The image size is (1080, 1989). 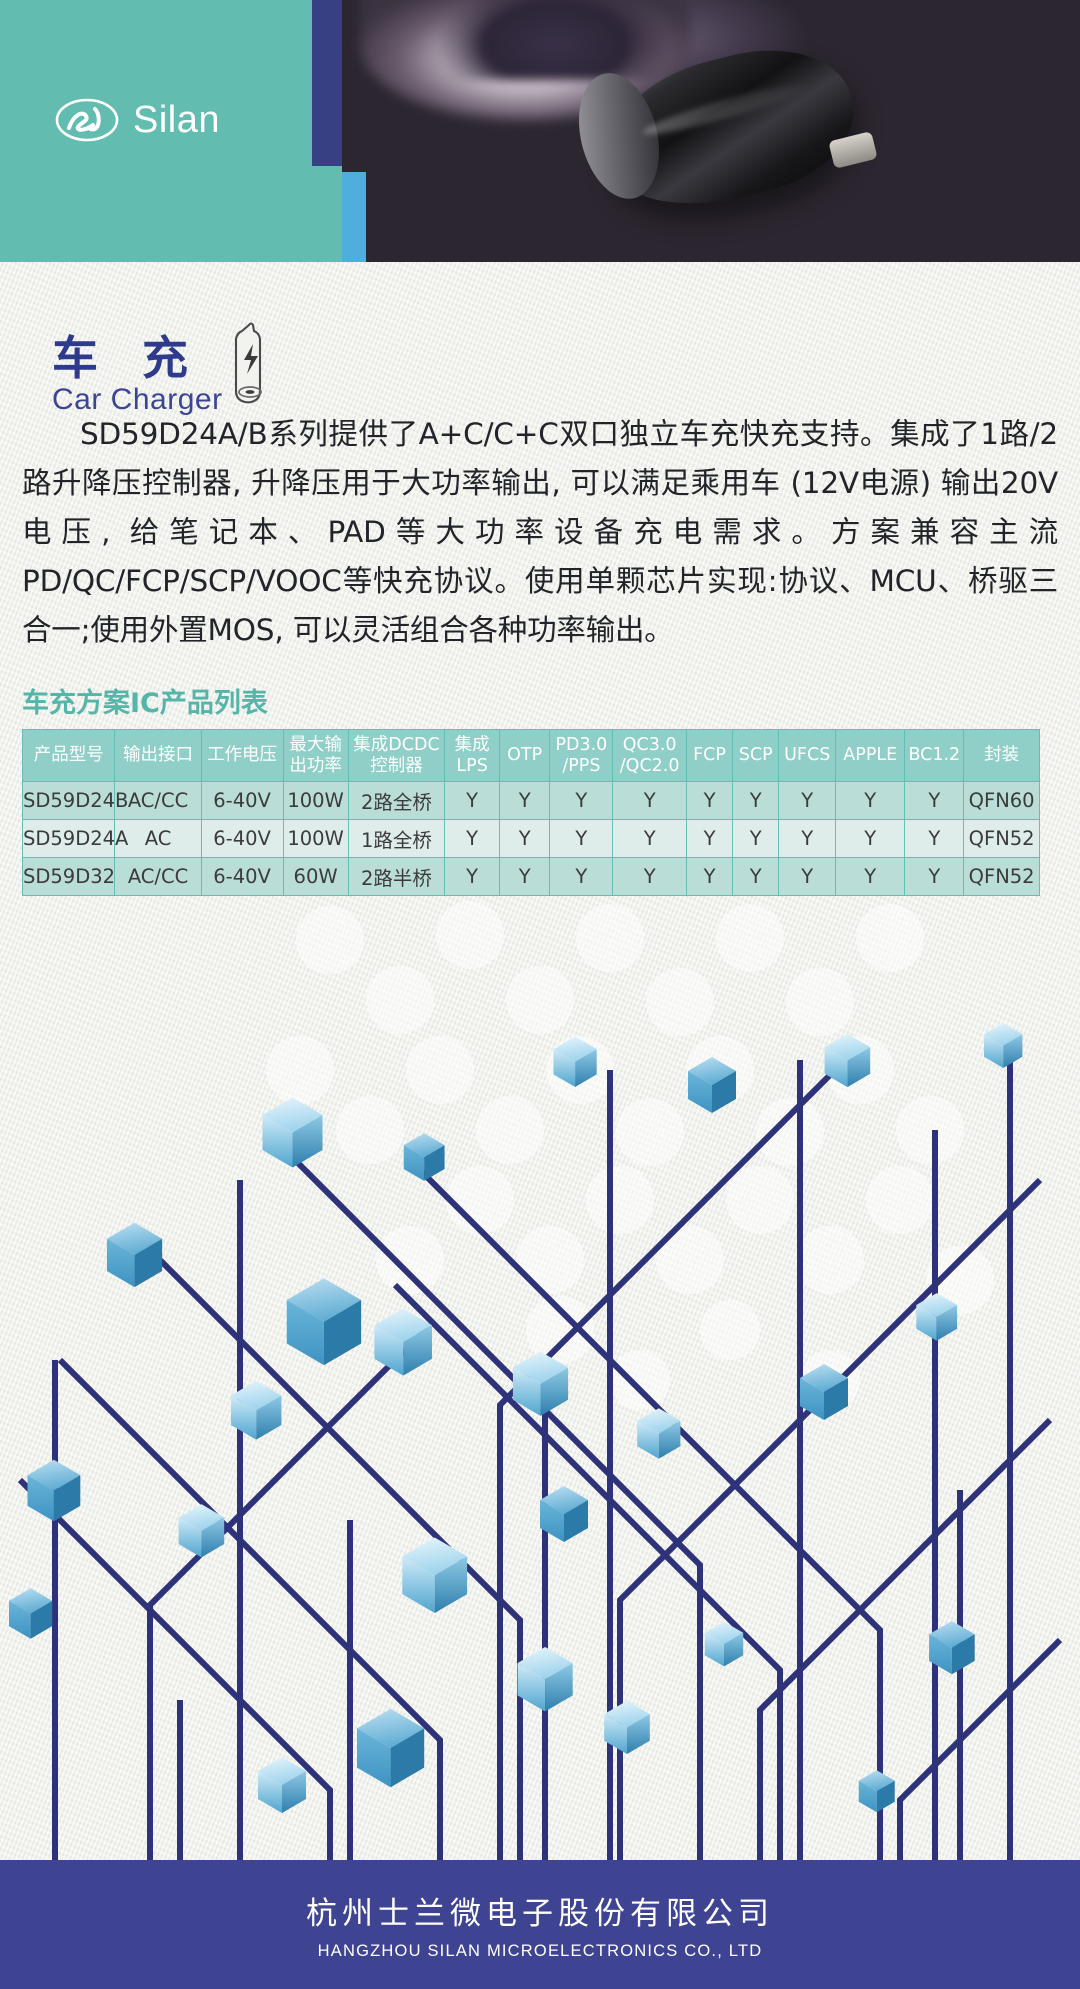 What do you see at coordinates (709, 755) in the screenshot?
I see `col-header: FCP` at bounding box center [709, 755].